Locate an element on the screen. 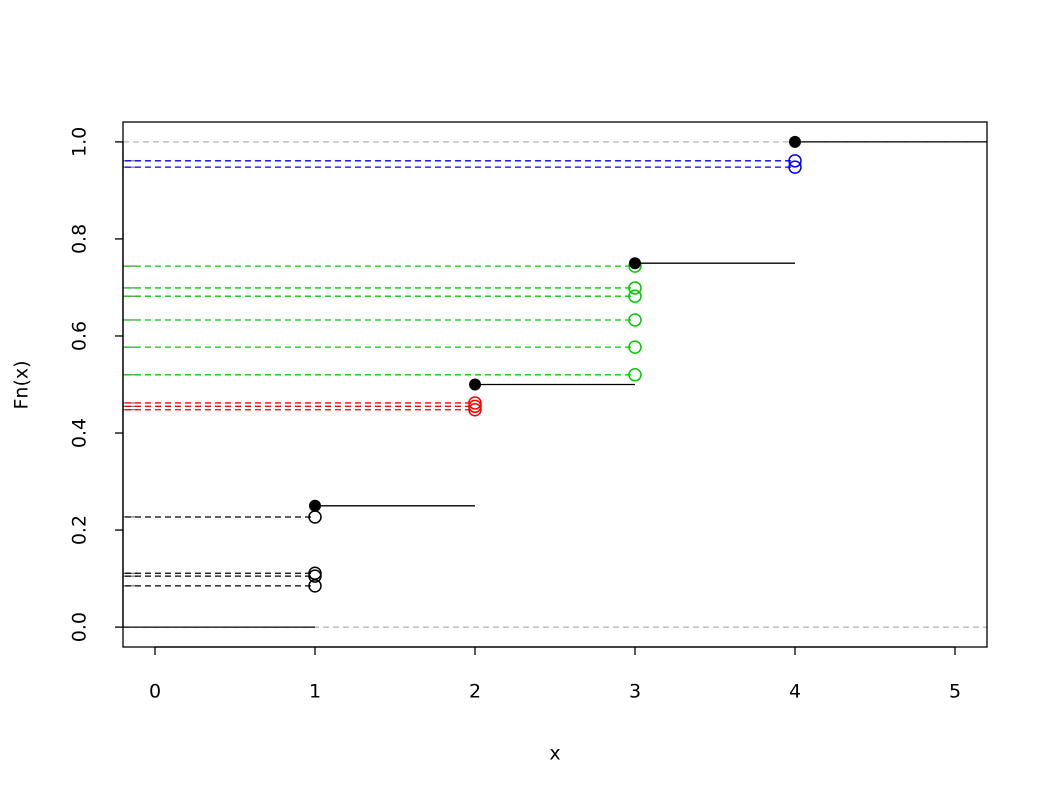 The width and height of the screenshot is (1050, 800). x-tick-label: 4 is located at coordinates (795, 692).